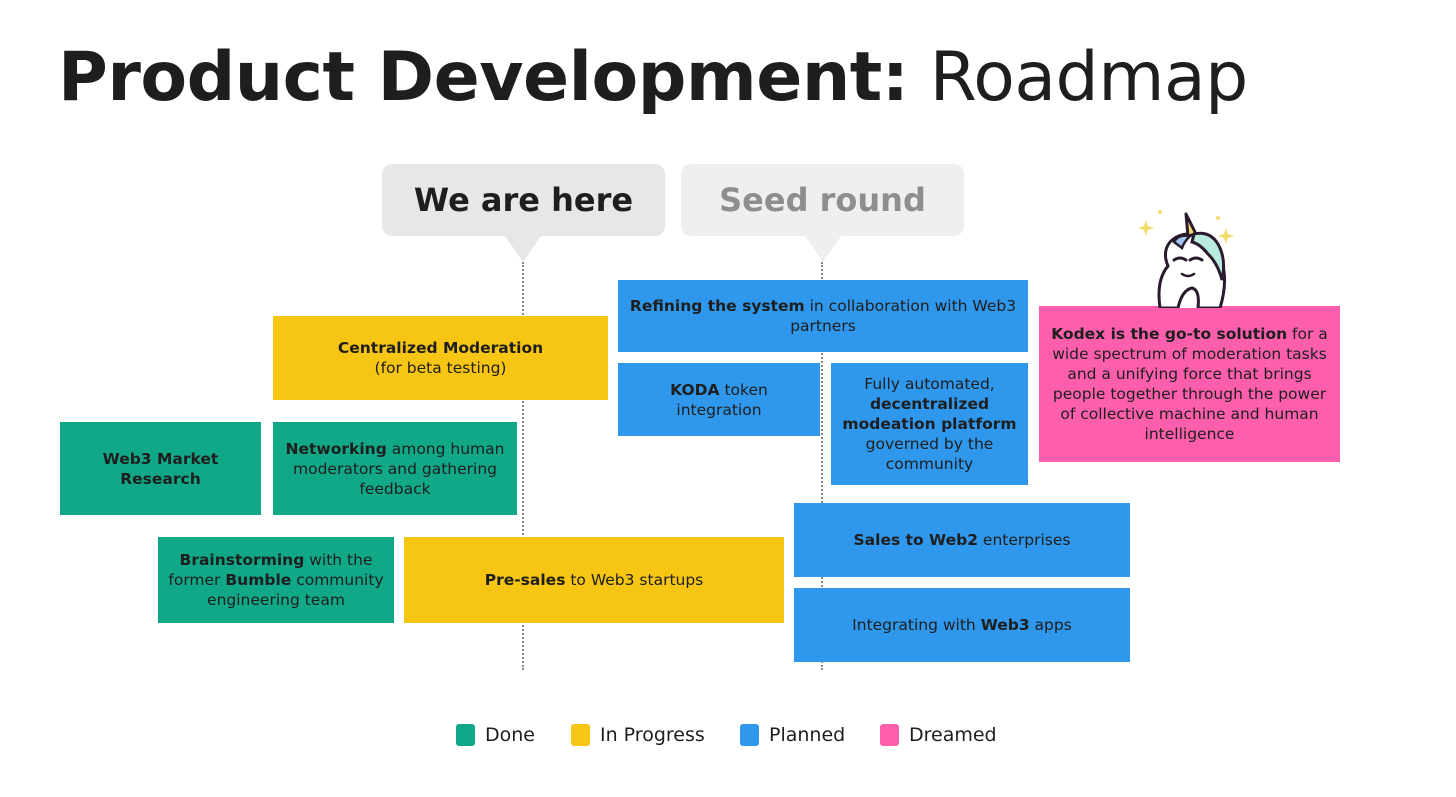 This screenshot has width=1456, height=797. Describe the element at coordinates (916, 625) in the screenshot. I see `card-integrating-text-1: Integrating with` at that location.